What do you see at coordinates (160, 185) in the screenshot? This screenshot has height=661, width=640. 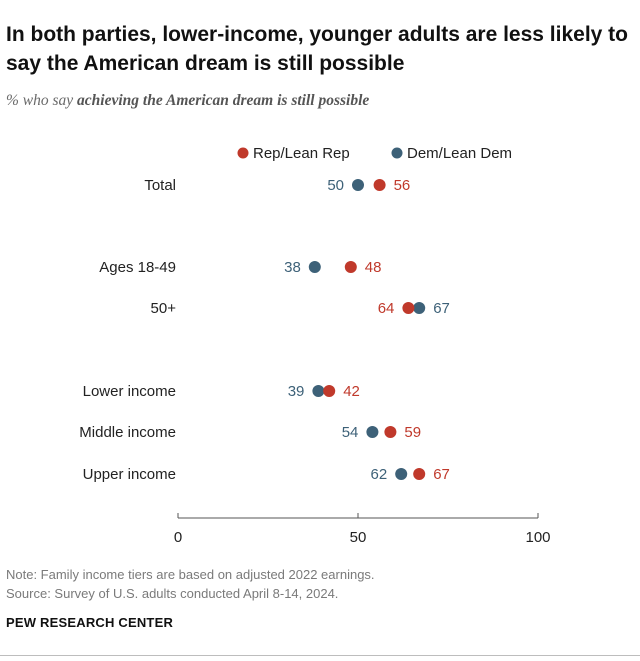 I see `category-label: Total` at bounding box center [160, 185].